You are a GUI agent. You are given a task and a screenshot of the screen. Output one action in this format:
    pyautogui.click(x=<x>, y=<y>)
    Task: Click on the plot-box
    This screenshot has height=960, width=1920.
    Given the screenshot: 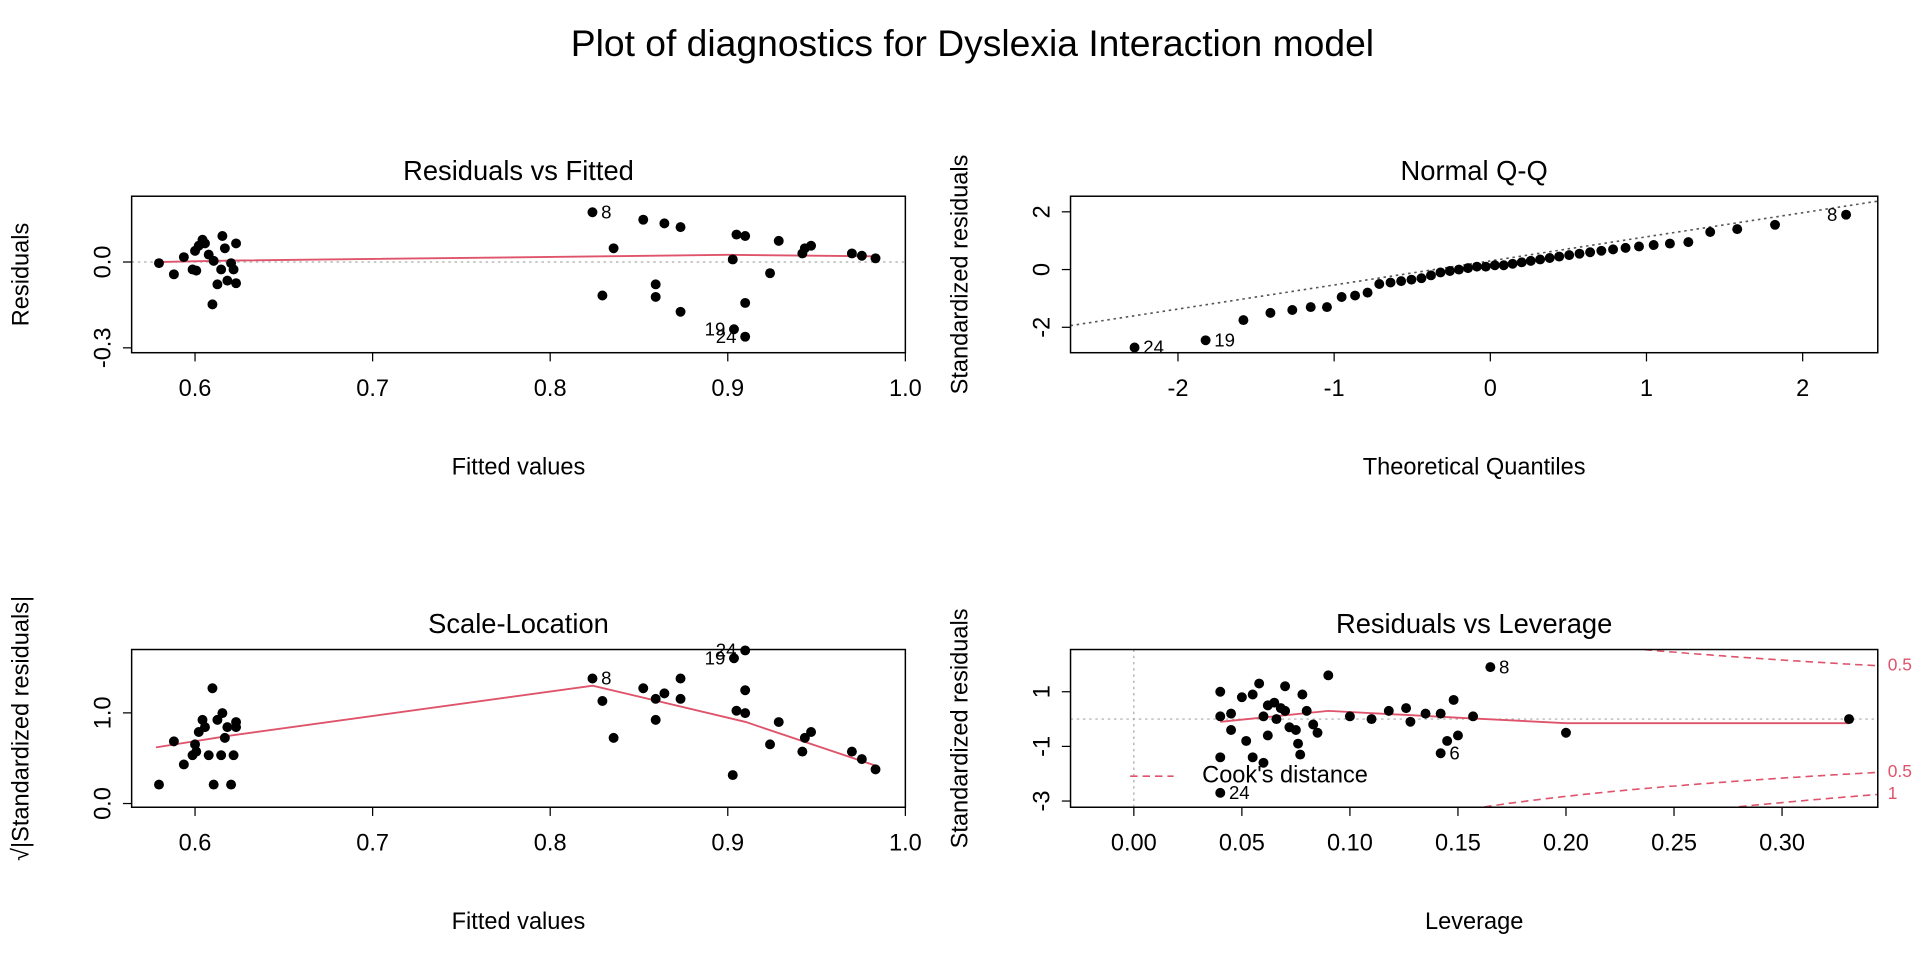 What is the action you would take?
    pyautogui.click(x=1474, y=274)
    